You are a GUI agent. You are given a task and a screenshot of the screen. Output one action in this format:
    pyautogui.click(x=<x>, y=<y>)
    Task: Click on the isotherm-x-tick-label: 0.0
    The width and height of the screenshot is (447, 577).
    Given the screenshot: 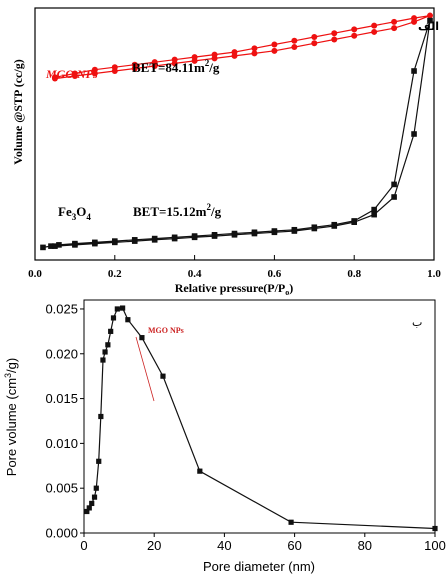 What is the action you would take?
    pyautogui.click(x=35, y=274)
    